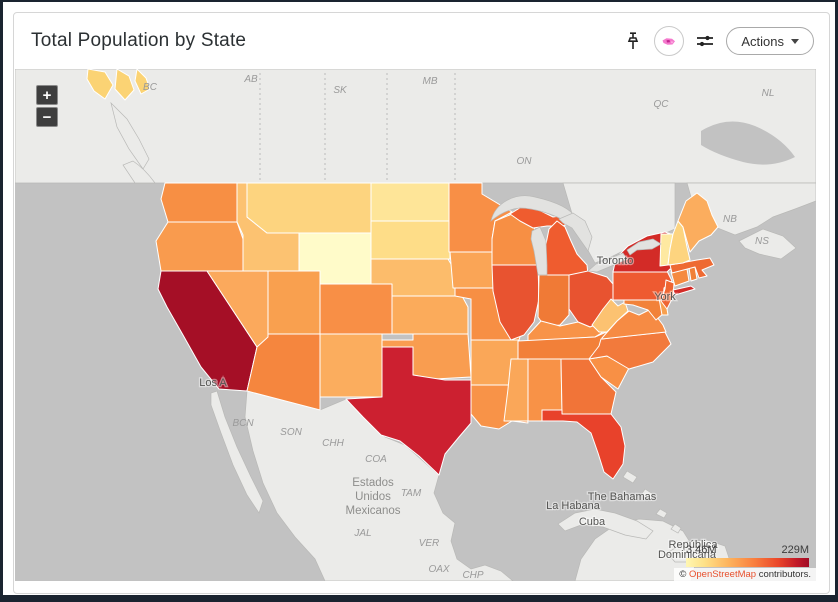 The width and height of the screenshot is (838, 602). Describe the element at coordinates (47, 117) in the screenshot. I see `zoom-out-button: −` at that location.